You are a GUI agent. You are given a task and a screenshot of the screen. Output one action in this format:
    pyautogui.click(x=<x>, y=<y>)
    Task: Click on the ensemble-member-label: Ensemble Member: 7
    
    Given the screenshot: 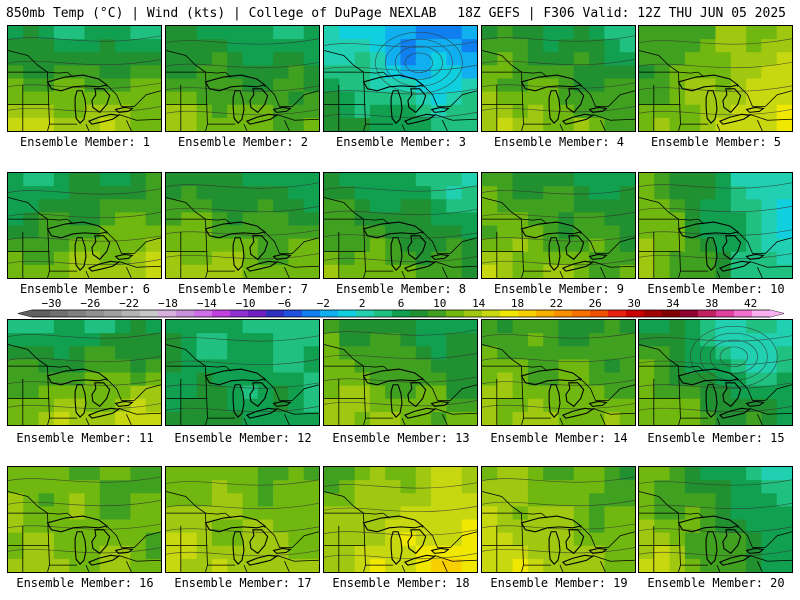 What is the action you would take?
    pyautogui.click(x=243, y=289)
    